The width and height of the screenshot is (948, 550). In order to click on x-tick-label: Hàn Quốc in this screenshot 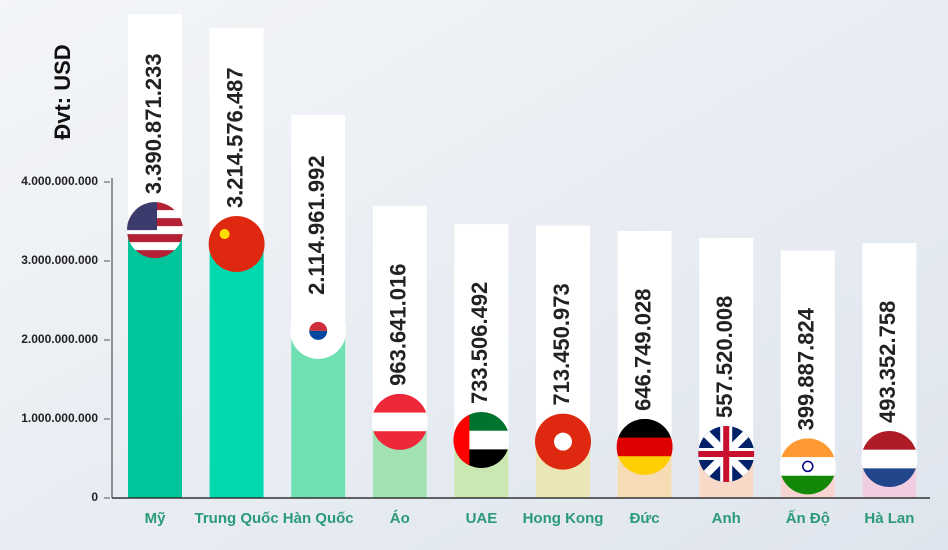, I will do `click(318, 518)`.